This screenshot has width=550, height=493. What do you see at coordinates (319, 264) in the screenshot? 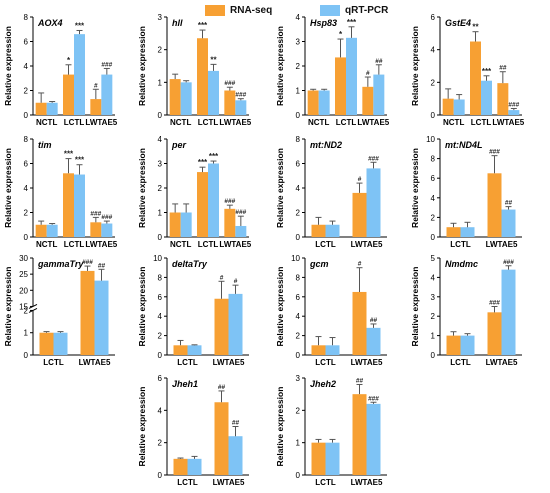
I see `chart-title: gcm` at bounding box center [319, 264].